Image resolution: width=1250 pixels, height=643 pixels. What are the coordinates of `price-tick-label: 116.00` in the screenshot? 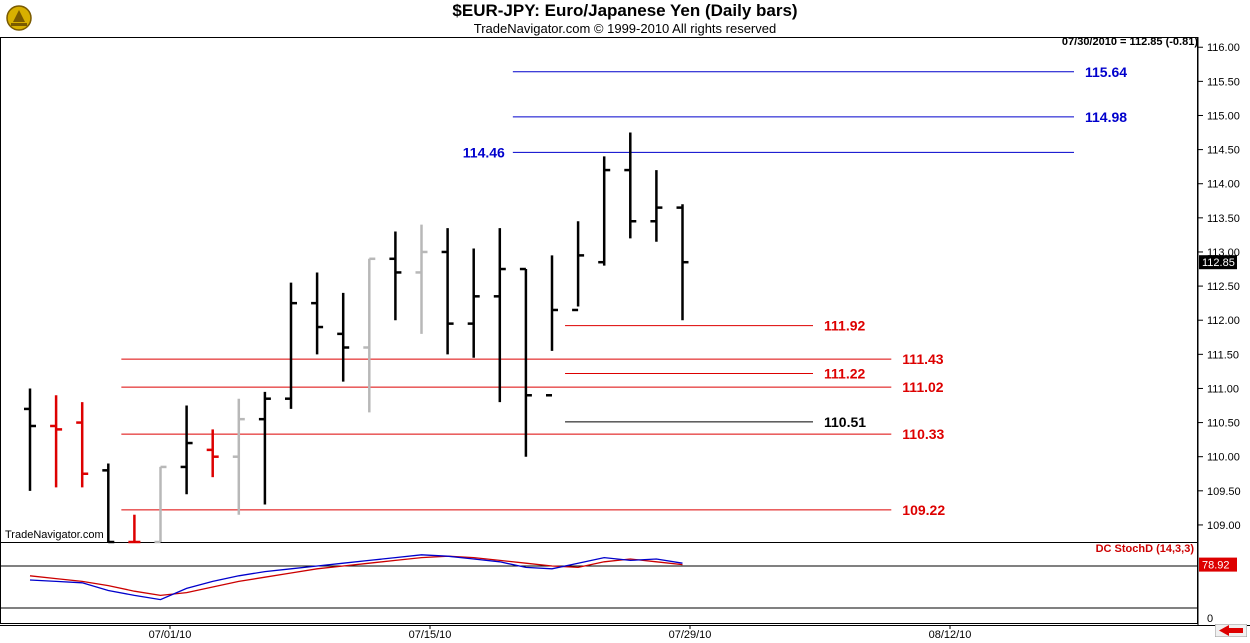 It's located at (1223, 48).